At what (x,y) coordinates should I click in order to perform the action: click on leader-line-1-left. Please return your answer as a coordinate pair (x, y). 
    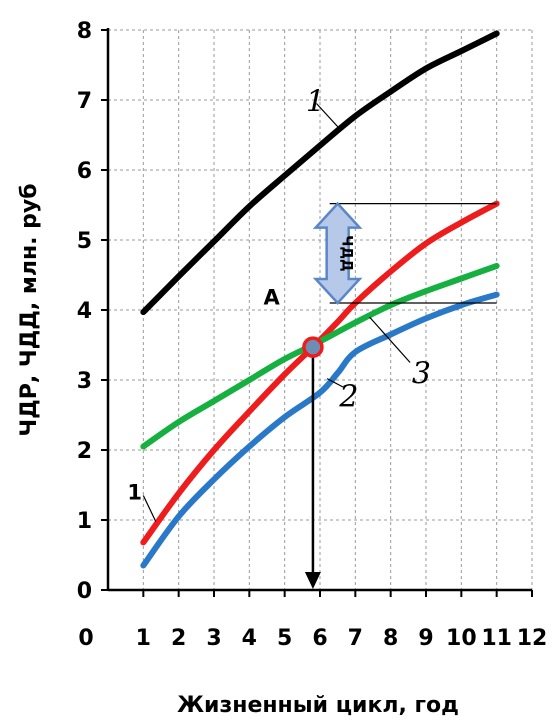
    Looking at the image, I should click on (149, 508).